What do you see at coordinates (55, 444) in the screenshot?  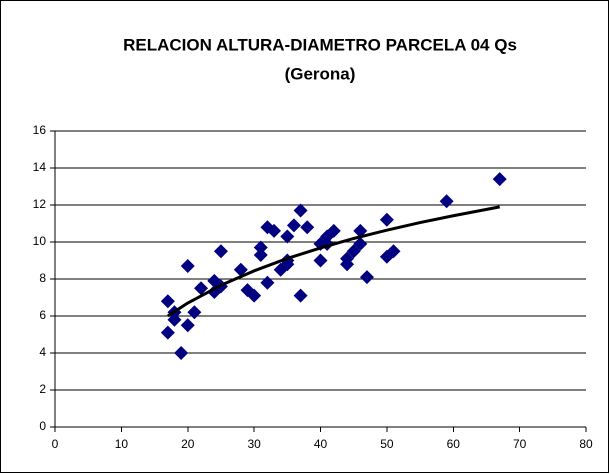 I see `x-tick-label: 0` at bounding box center [55, 444].